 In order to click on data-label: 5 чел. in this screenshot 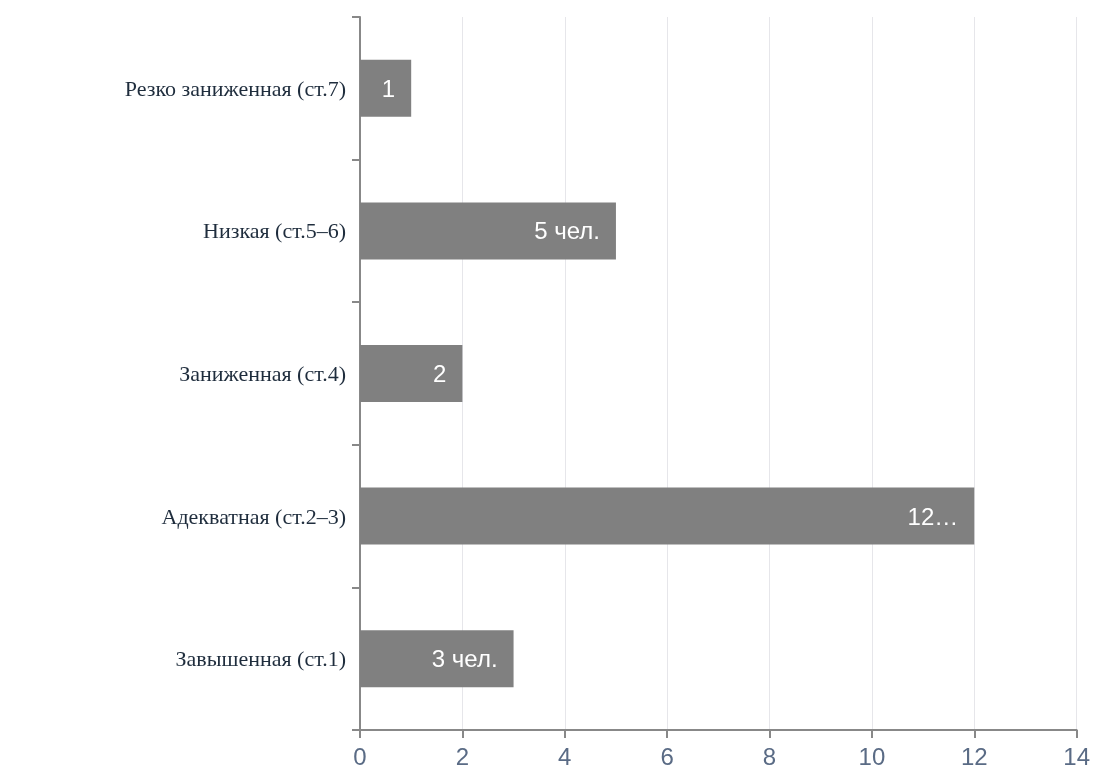, I will do `click(567, 231)`.